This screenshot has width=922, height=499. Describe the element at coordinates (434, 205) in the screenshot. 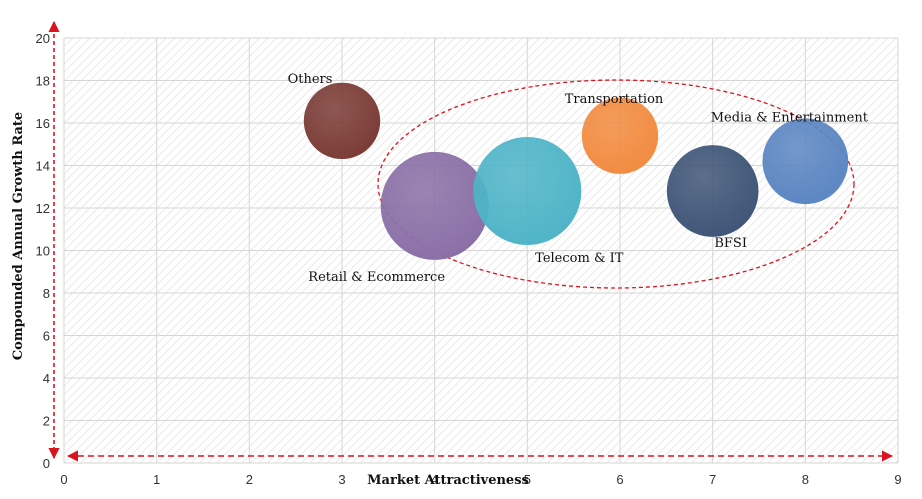

I see `bubble-retail-ecommerce` at that location.